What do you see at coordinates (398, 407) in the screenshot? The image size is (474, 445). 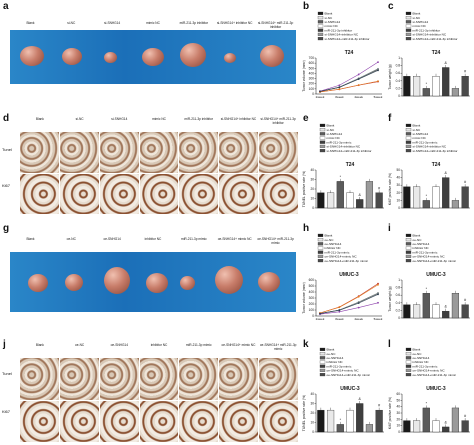 I see `y-tick-label-l-4: 40` at bounding box center [398, 407].